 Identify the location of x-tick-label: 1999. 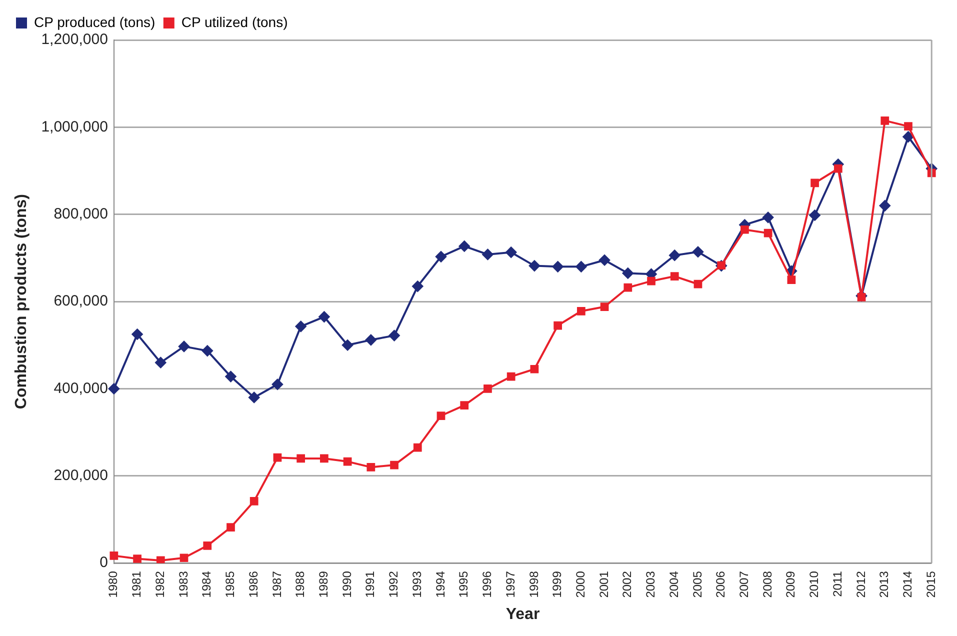
(557, 584).